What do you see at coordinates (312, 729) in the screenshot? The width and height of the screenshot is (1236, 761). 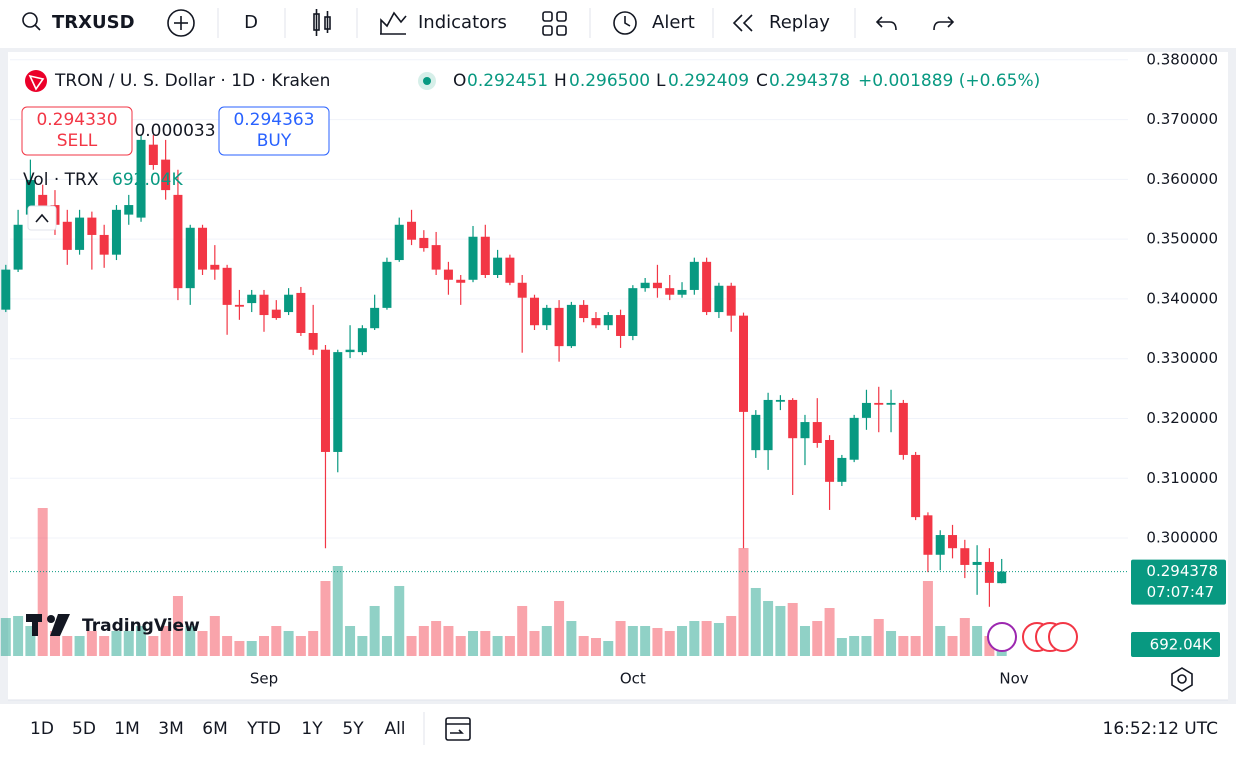 I see `range-button: 1Y` at bounding box center [312, 729].